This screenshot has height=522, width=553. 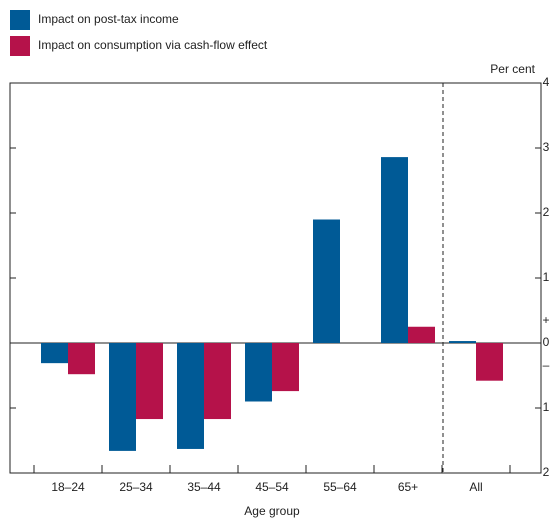 What do you see at coordinates (108, 19) in the screenshot?
I see `legend-label: Impact on post-tax income` at bounding box center [108, 19].